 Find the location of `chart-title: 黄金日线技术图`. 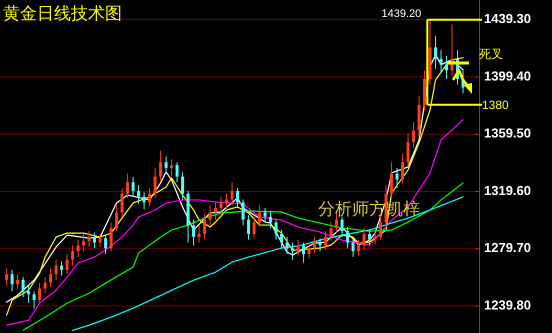

chart-title: 黄金日线技术图 is located at coordinates (62, 13).